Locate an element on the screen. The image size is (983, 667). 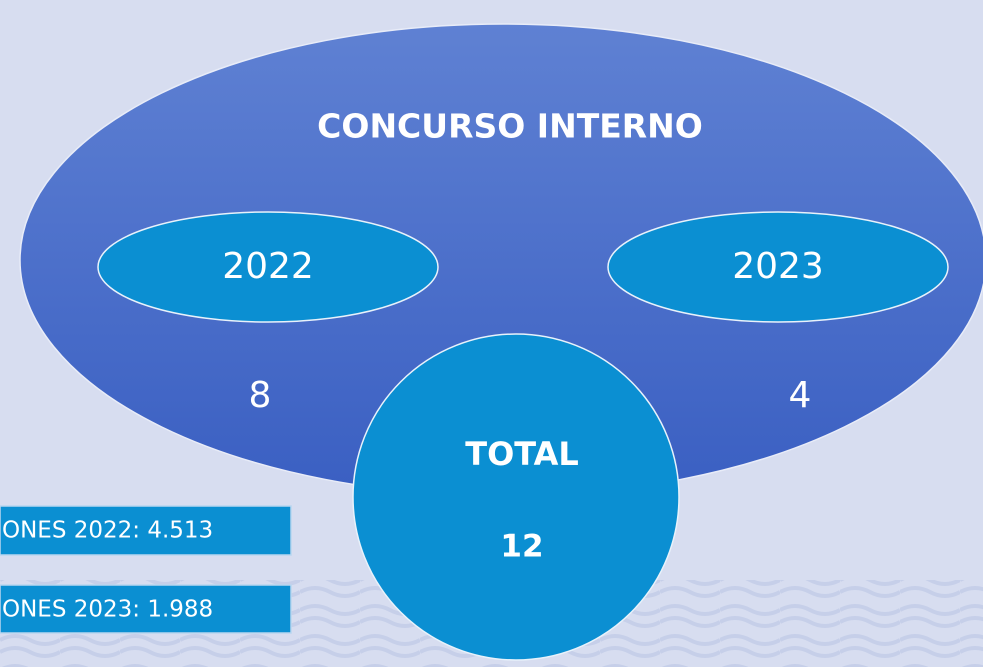
year-label: 2022 is located at coordinates (268, 266).